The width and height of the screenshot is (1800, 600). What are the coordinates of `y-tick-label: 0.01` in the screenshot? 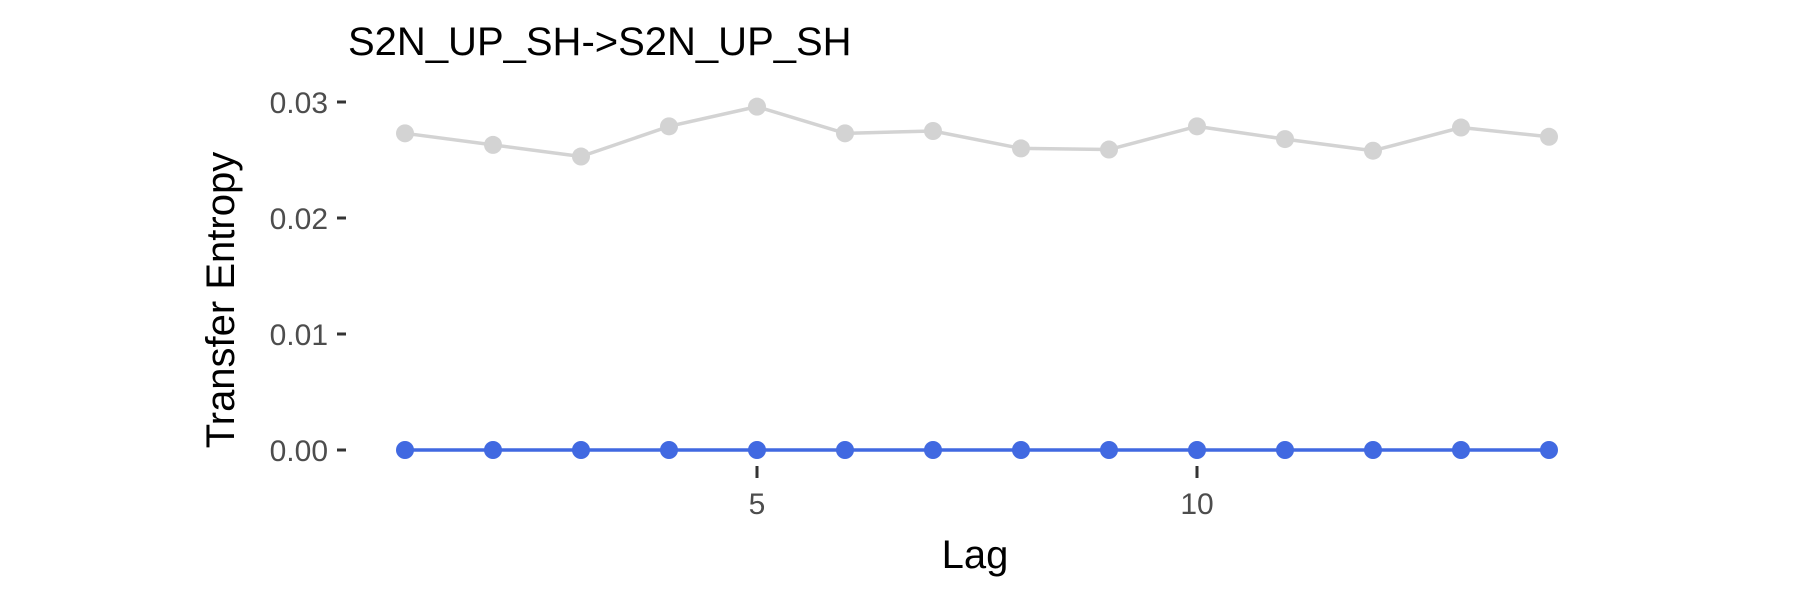 It's located at (299, 335).